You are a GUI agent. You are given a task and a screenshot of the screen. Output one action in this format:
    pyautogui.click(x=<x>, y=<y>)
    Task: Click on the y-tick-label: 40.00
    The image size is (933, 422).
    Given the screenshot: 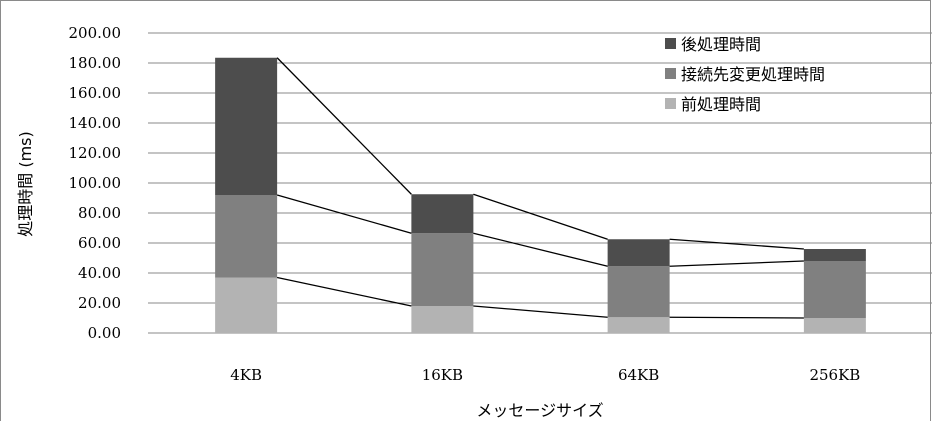 What is the action you would take?
    pyautogui.click(x=99, y=273)
    